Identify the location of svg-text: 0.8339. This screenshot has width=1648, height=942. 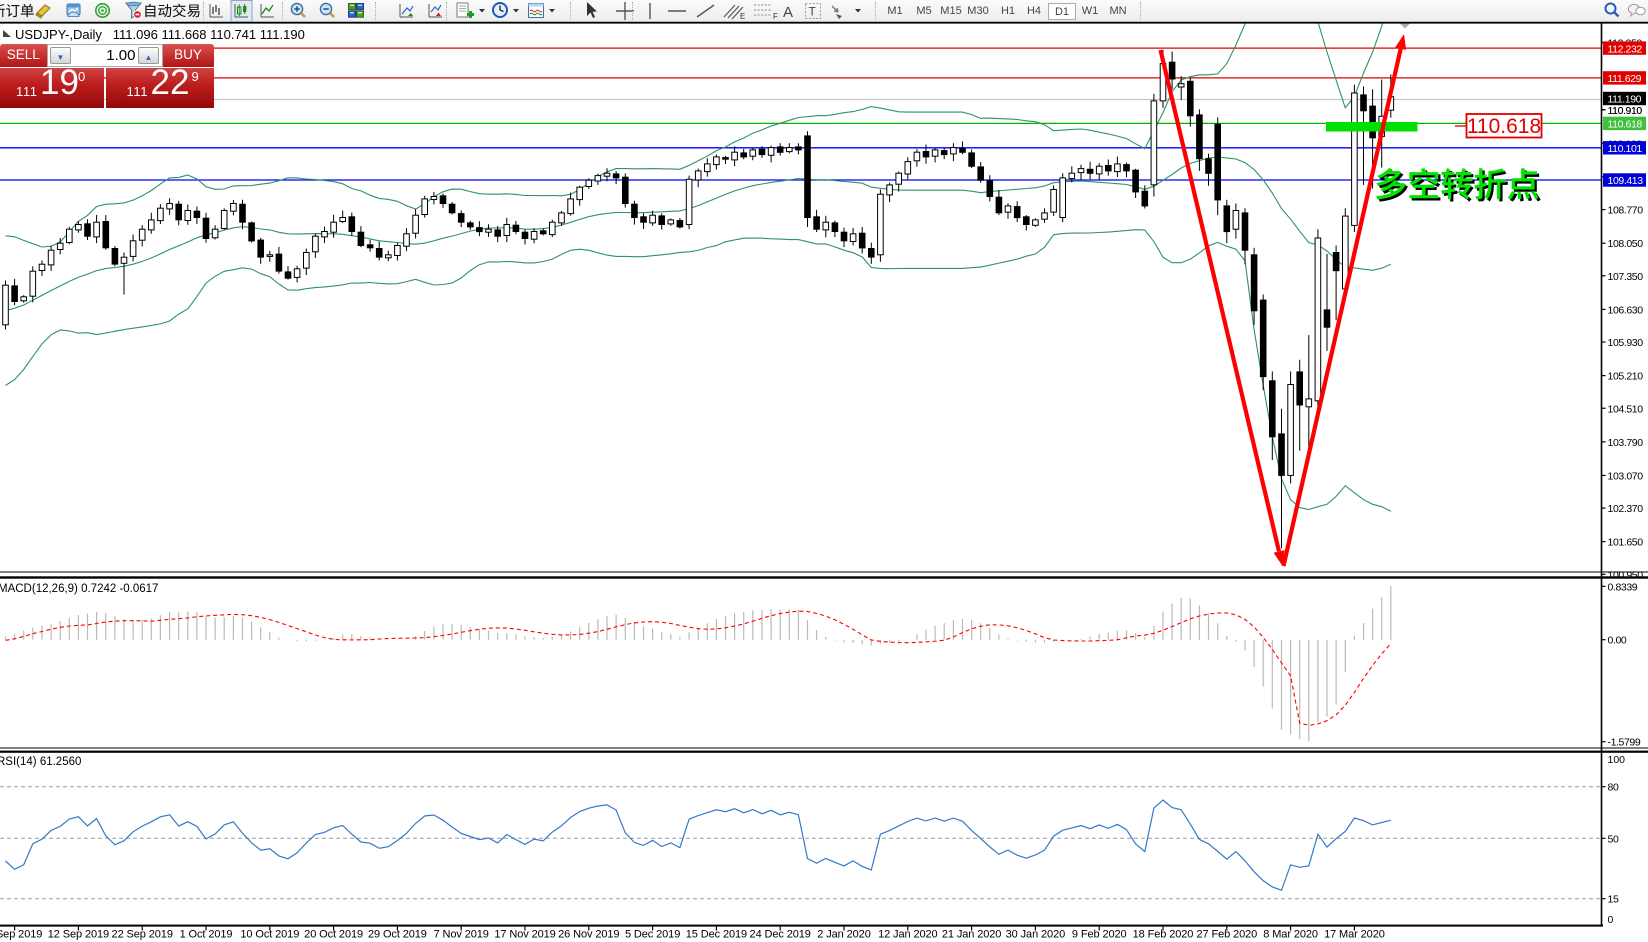
(1623, 587).